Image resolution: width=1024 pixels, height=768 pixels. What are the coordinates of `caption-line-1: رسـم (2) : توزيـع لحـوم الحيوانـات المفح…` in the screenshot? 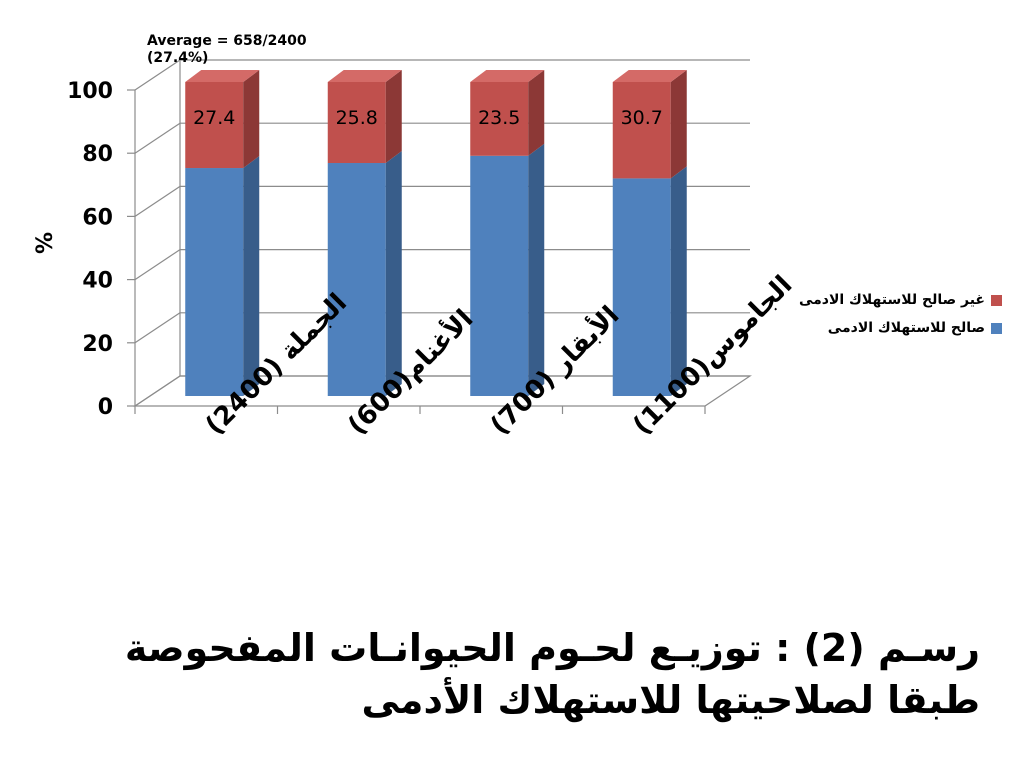 It's located at (552, 648).